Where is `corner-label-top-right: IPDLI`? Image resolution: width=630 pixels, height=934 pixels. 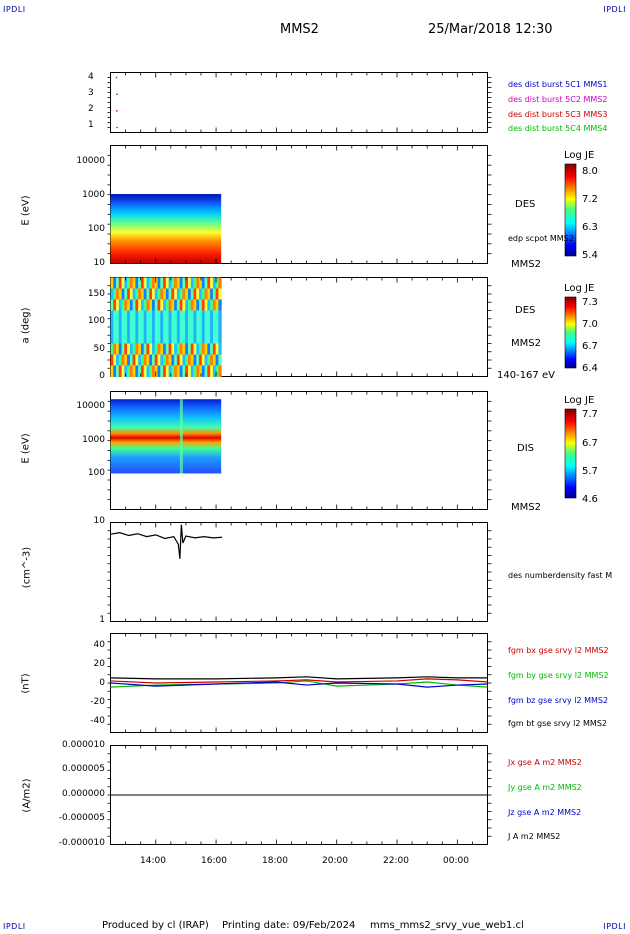
corner-label-top-right: IPDLI is located at coordinates (614, 9).